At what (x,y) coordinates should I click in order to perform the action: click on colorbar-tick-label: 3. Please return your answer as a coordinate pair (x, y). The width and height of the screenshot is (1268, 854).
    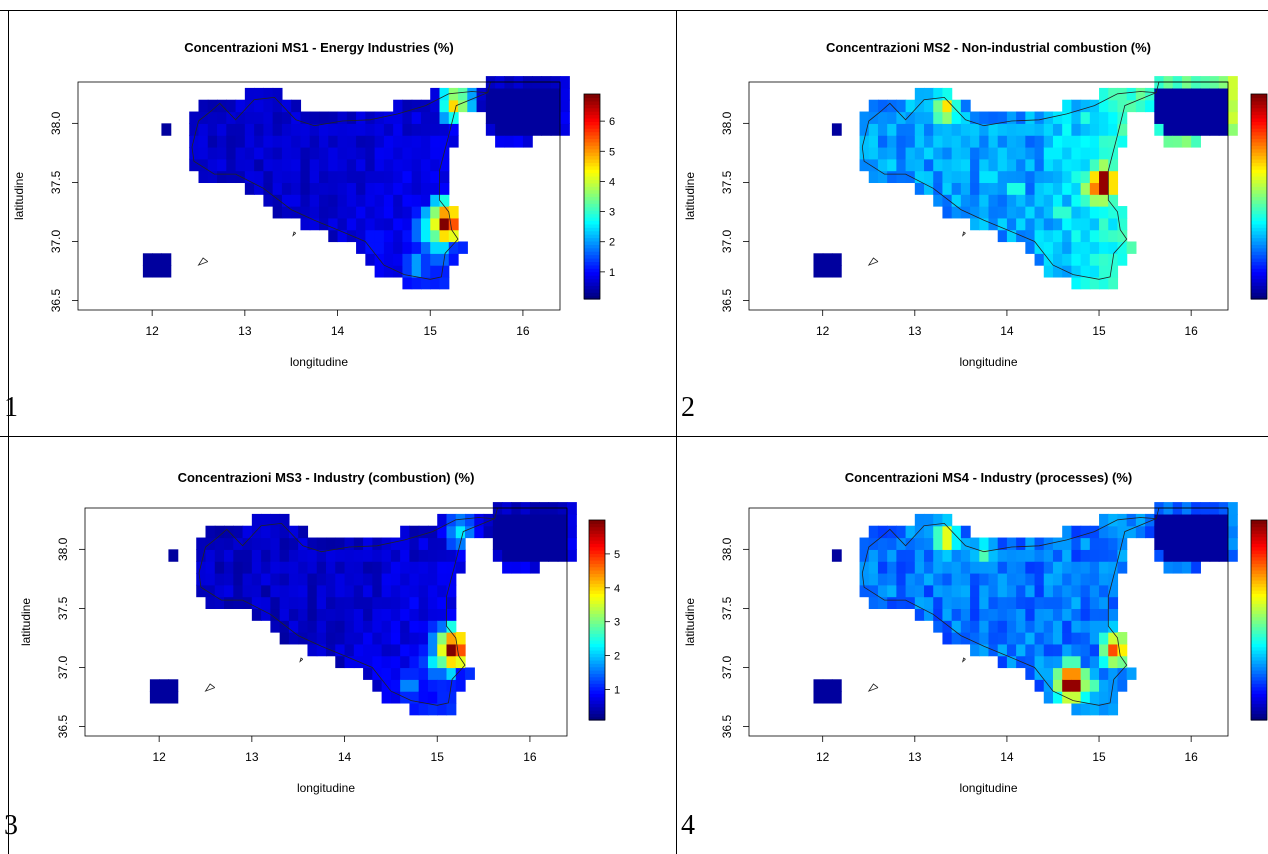
    Looking at the image, I should click on (612, 213).